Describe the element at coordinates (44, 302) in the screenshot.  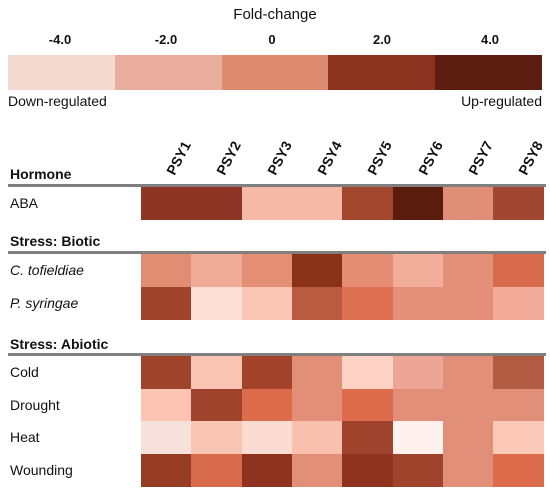
I see `row-label: P. syringae` at that location.